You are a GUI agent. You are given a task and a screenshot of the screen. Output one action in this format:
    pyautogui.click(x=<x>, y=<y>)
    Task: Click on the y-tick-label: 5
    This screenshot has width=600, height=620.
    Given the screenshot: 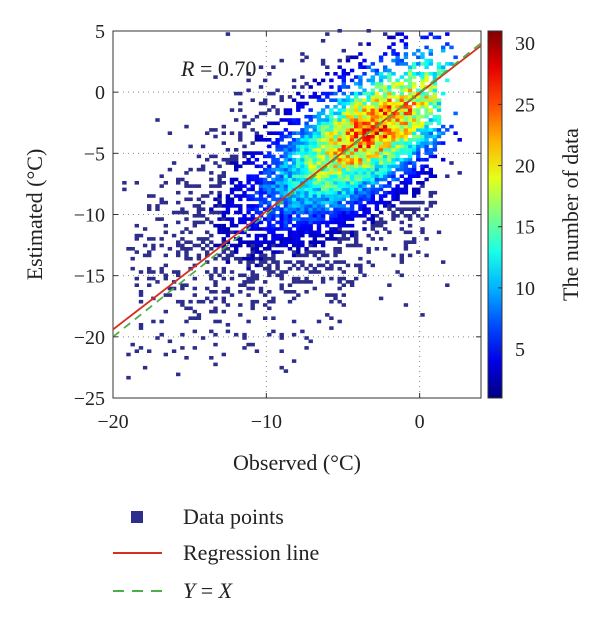 What is the action you would take?
    pyautogui.click(x=100, y=32)
    